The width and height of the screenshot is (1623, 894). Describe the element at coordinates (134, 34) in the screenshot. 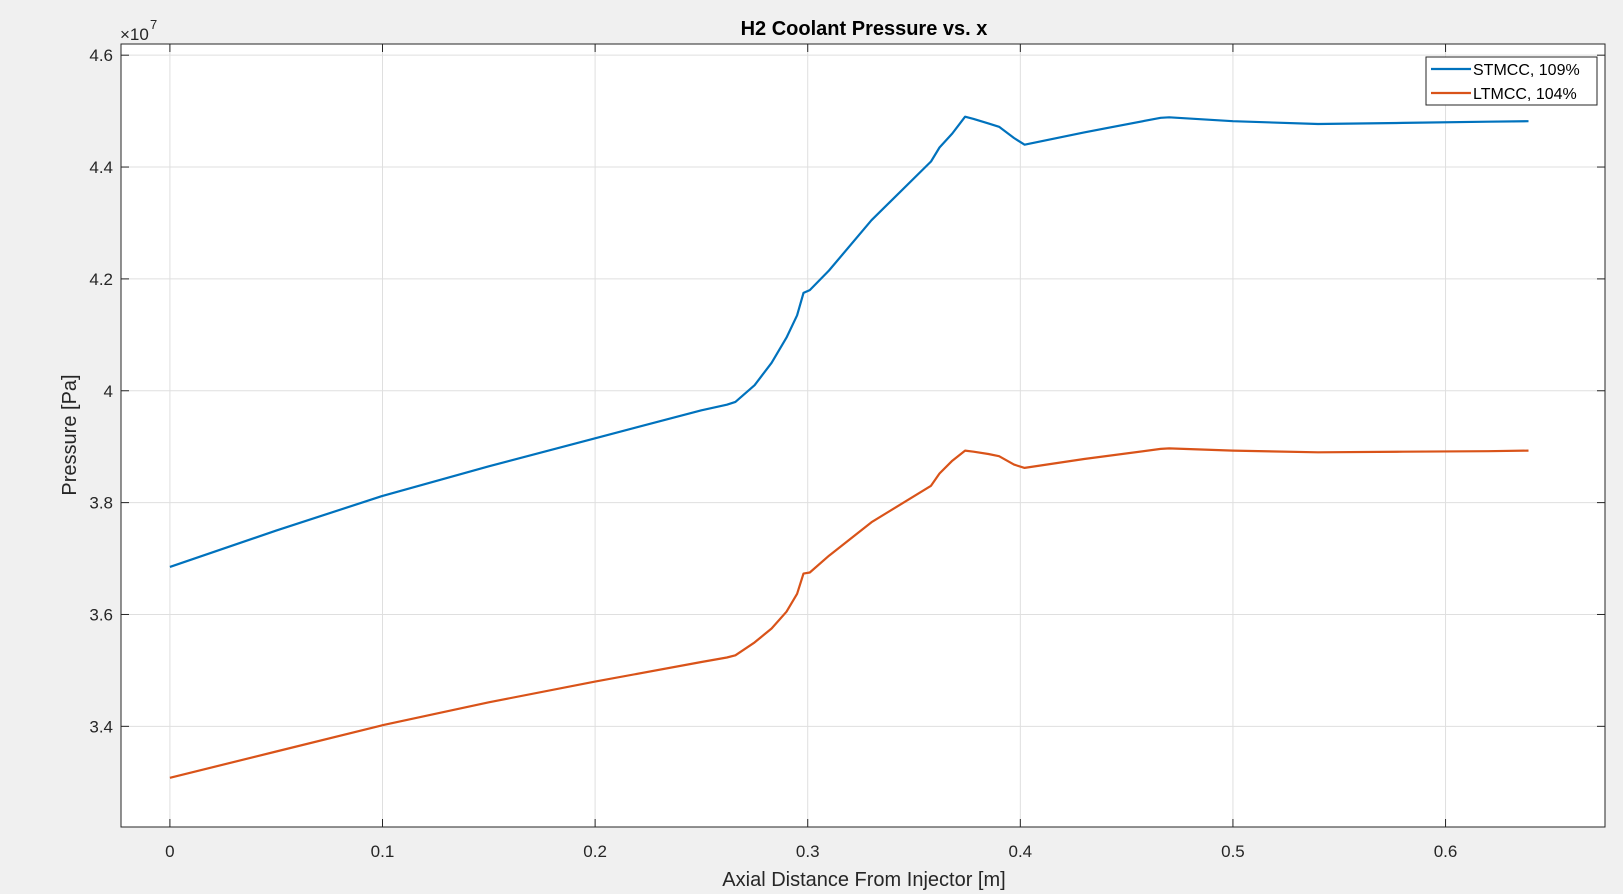

I see `y-exponent-base: ×10` at that location.